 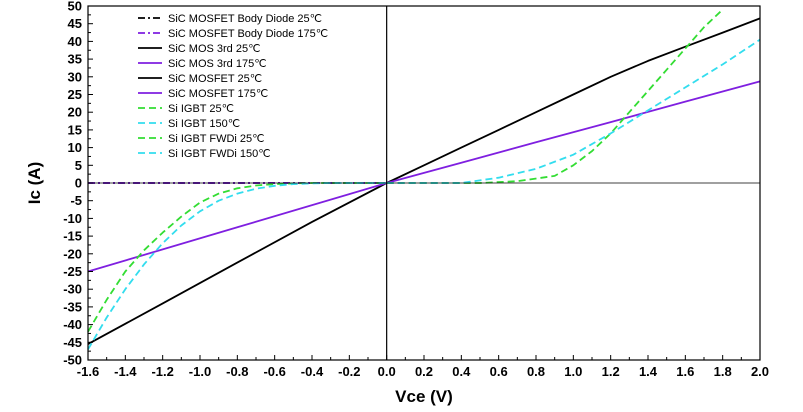 What do you see at coordinates (536, 371) in the screenshot?
I see `x-tick-label: 0.8` at bounding box center [536, 371].